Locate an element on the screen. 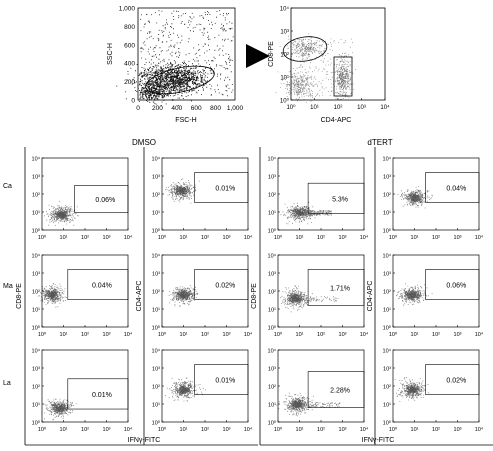 The height and width of the screenshot is (451, 493). fsc-tick-label: 200 is located at coordinates (157, 108).